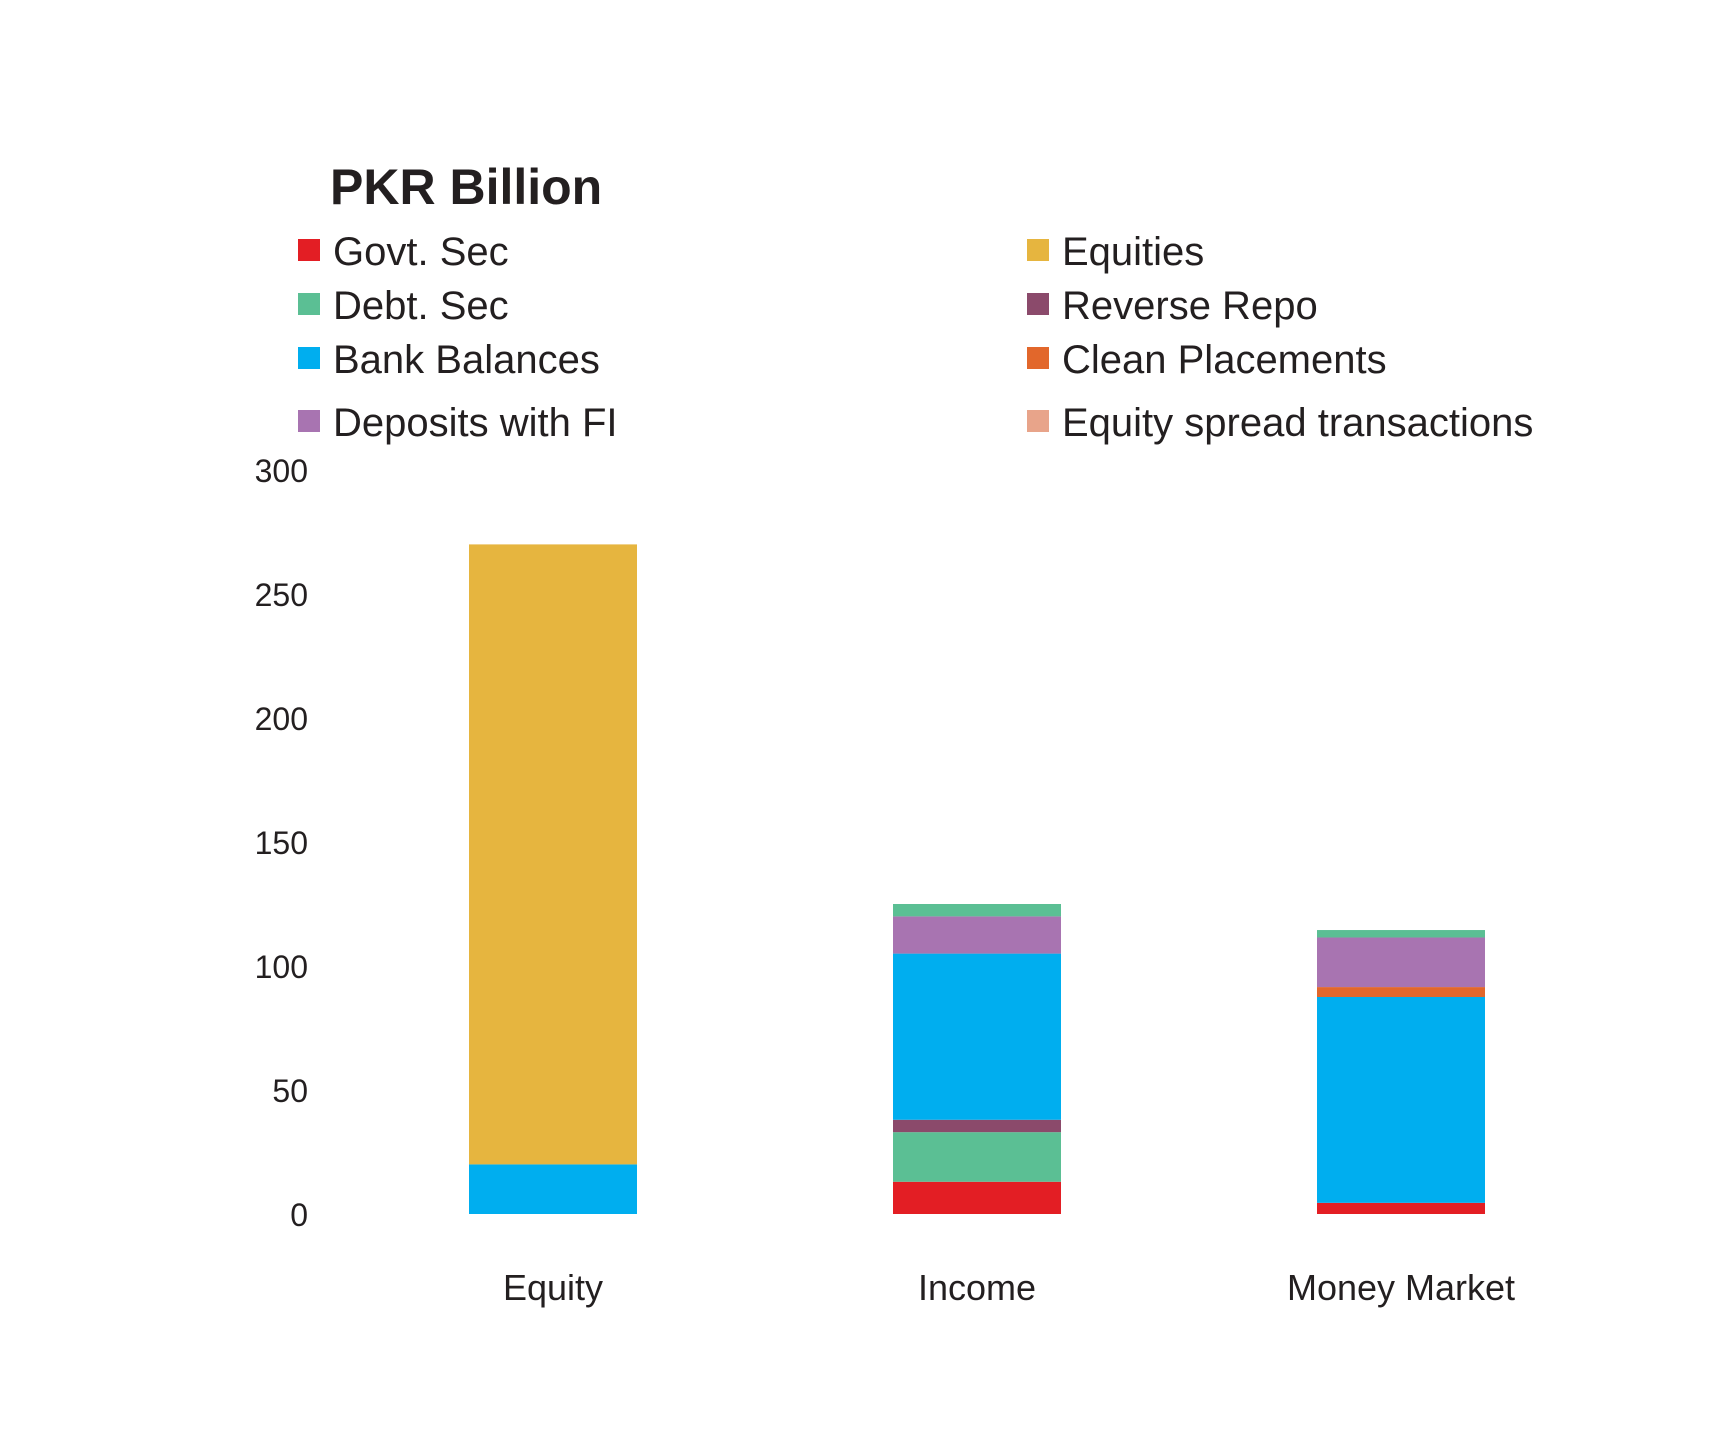 This screenshot has height=1447, width=1711. Describe the element at coordinates (1297, 423) in the screenshot. I see `legend-label-equity-spread-transactions: Equity spread transactions` at that location.